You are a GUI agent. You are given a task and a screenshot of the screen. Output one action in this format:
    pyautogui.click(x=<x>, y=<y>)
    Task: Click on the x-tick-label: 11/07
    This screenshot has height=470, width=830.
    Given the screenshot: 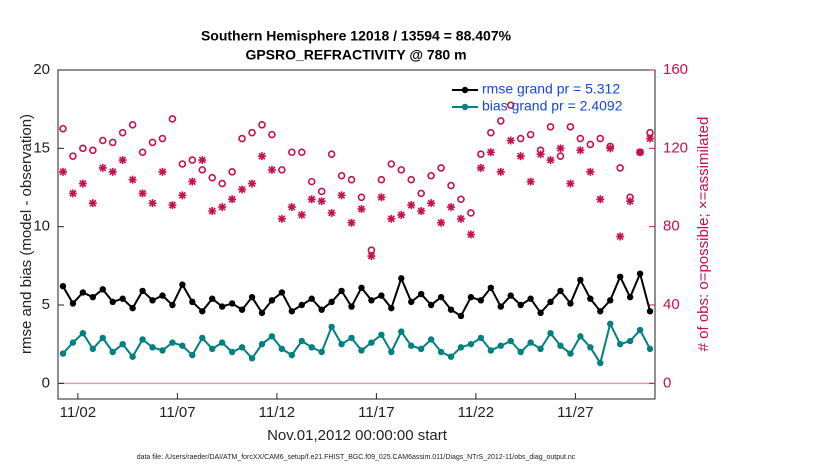 What is the action you would take?
    pyautogui.click(x=177, y=412)
    